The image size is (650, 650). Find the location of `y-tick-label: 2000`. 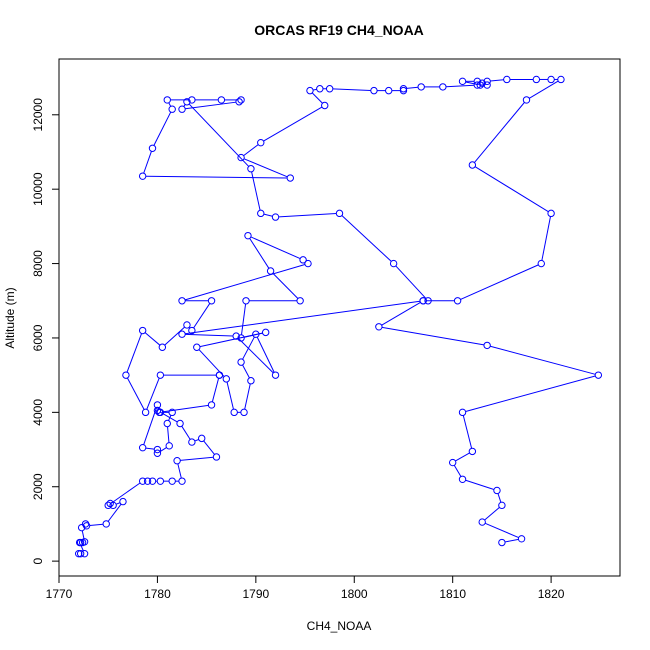

y-tick-label: 2000 is located at coordinates (38, 486).